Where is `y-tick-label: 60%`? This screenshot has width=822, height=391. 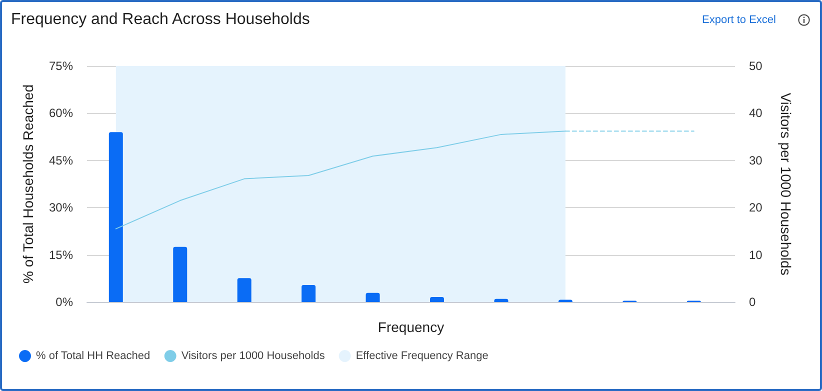 y-tick-label: 60% is located at coordinates (61, 113).